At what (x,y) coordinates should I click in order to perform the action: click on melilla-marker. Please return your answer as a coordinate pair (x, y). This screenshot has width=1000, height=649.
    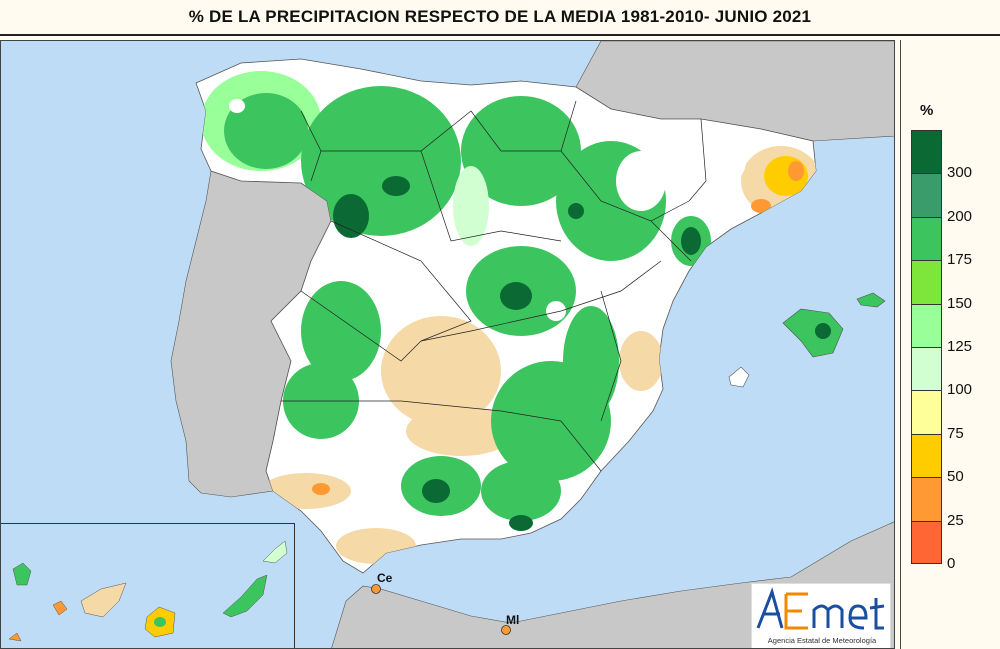
    Looking at the image, I should click on (506, 630).